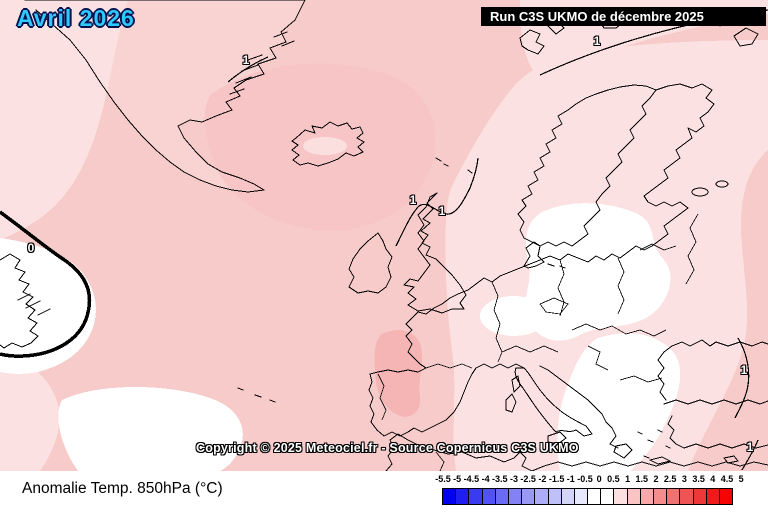 The height and width of the screenshot is (512, 768). Describe the element at coordinates (553, 402) in the screenshot. I see `italy-coastline` at that location.